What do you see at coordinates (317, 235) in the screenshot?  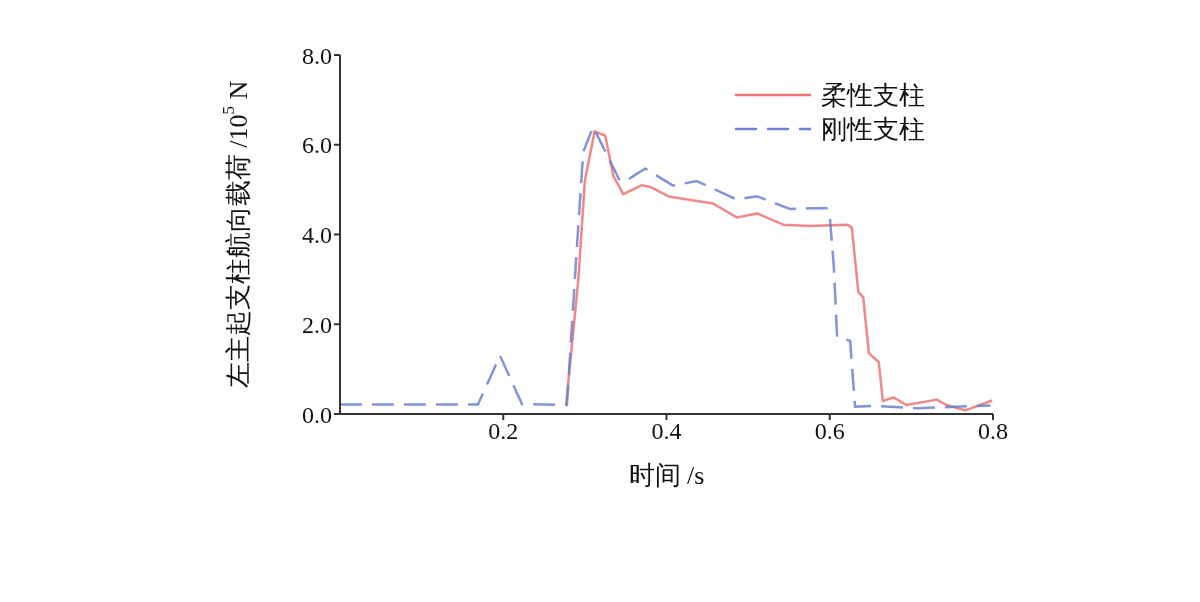 I see `y-tick-label: 4.0` at bounding box center [317, 235].